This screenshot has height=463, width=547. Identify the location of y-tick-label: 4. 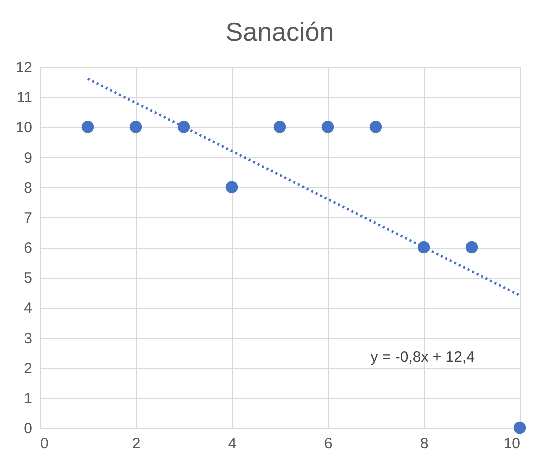
(28, 309).